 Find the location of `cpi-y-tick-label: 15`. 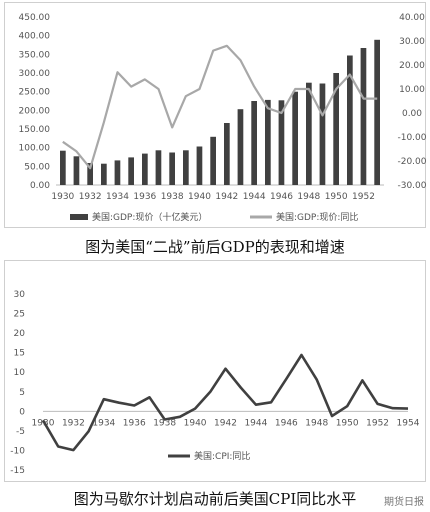

cpi-y-tick-label: 15 is located at coordinates (19, 354).